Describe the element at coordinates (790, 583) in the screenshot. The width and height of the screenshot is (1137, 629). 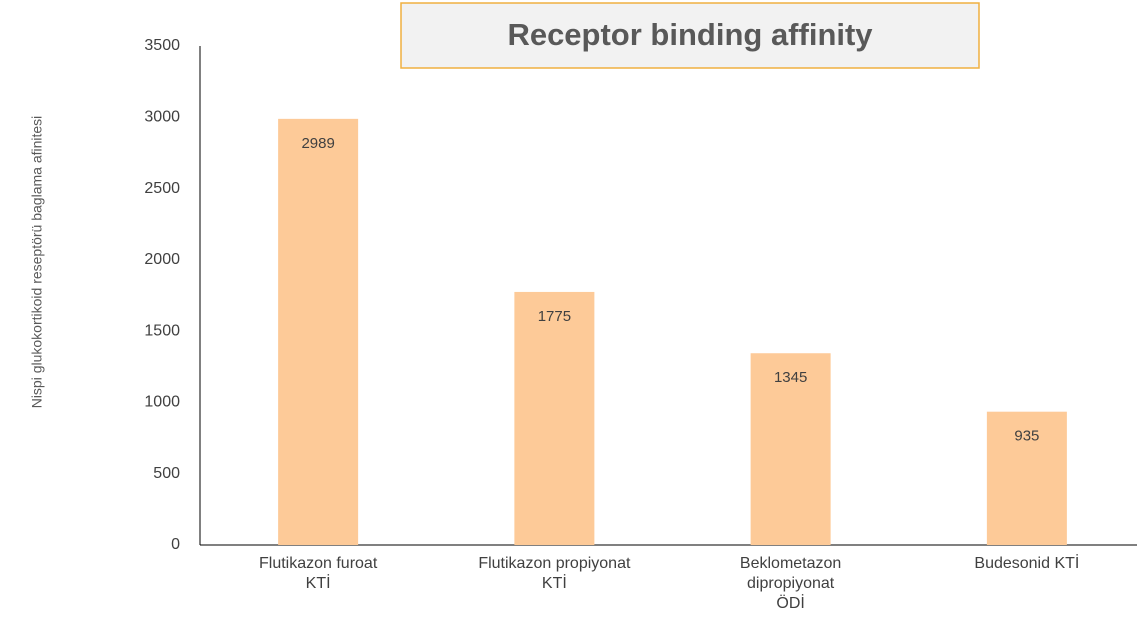
I see `x-tick-label: Beklometazon dipropiyonat ÖDİ` at that location.